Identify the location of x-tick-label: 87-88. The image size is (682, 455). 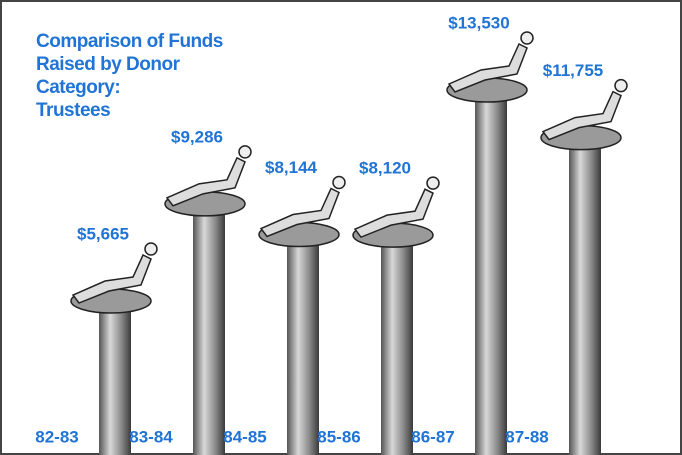
(526, 436).